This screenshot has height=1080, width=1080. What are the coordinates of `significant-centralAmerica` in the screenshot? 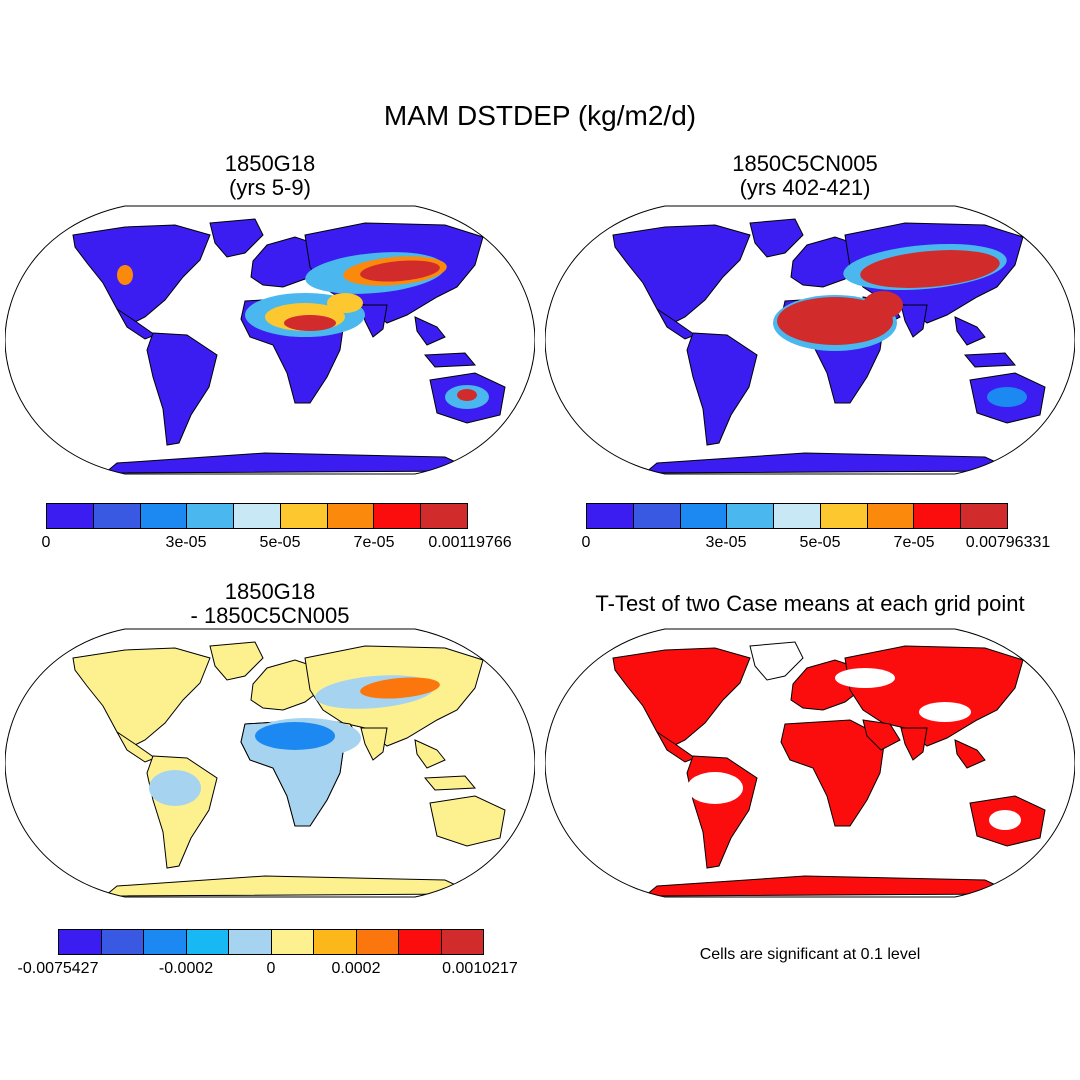 It's located at (676, 747).